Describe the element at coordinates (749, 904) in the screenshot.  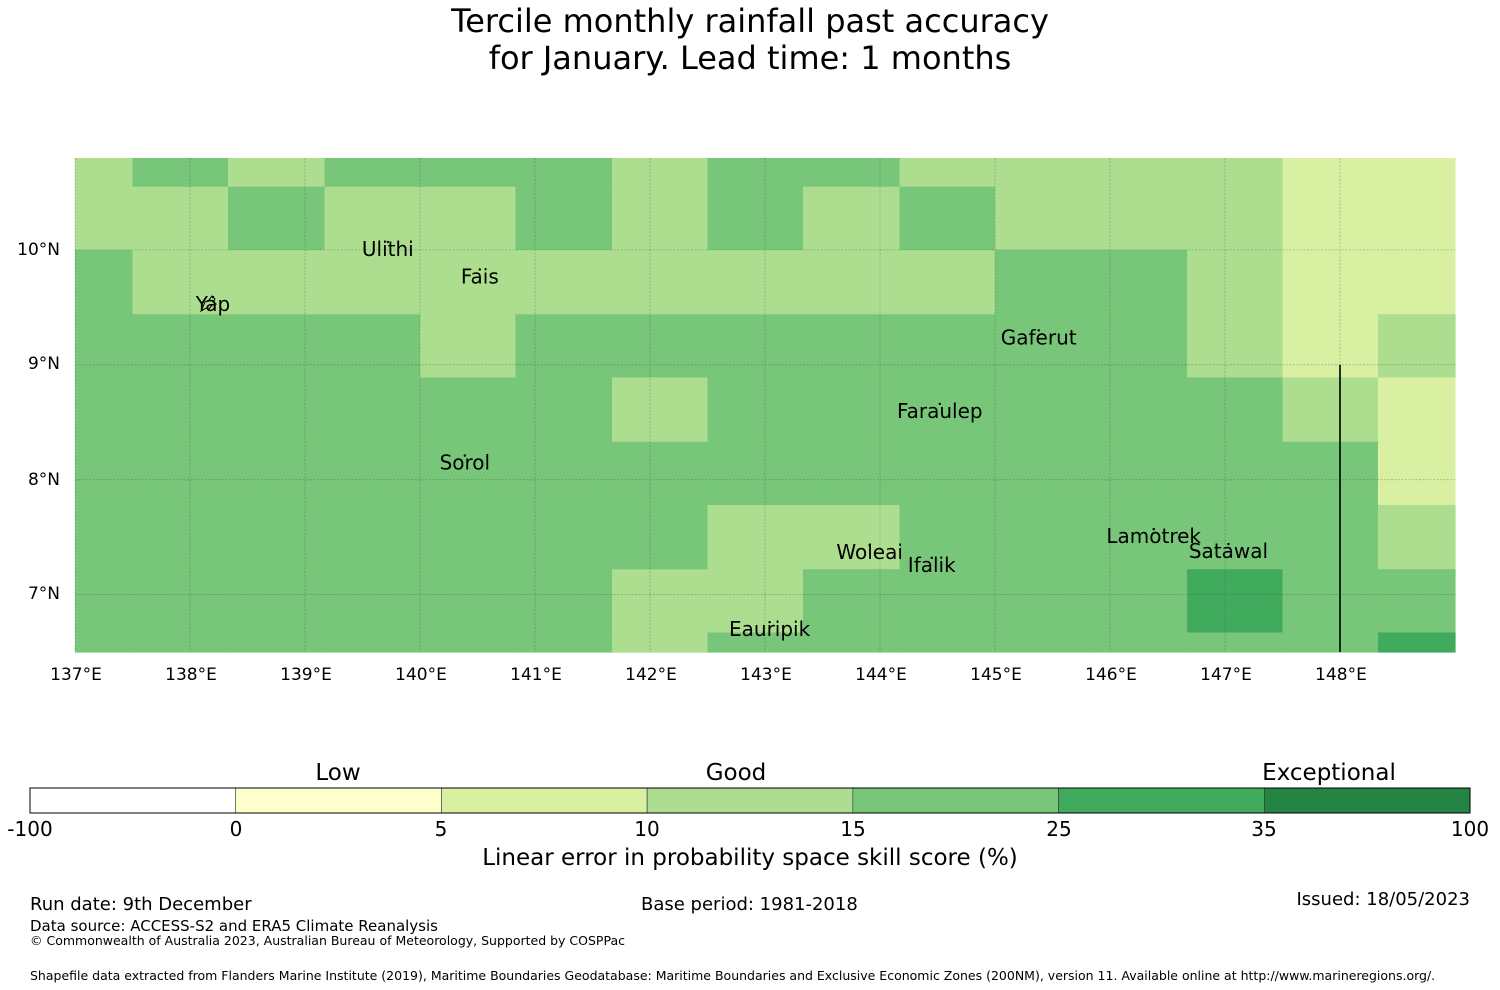
I see `base-period: Base period: 1981-2018` at that location.